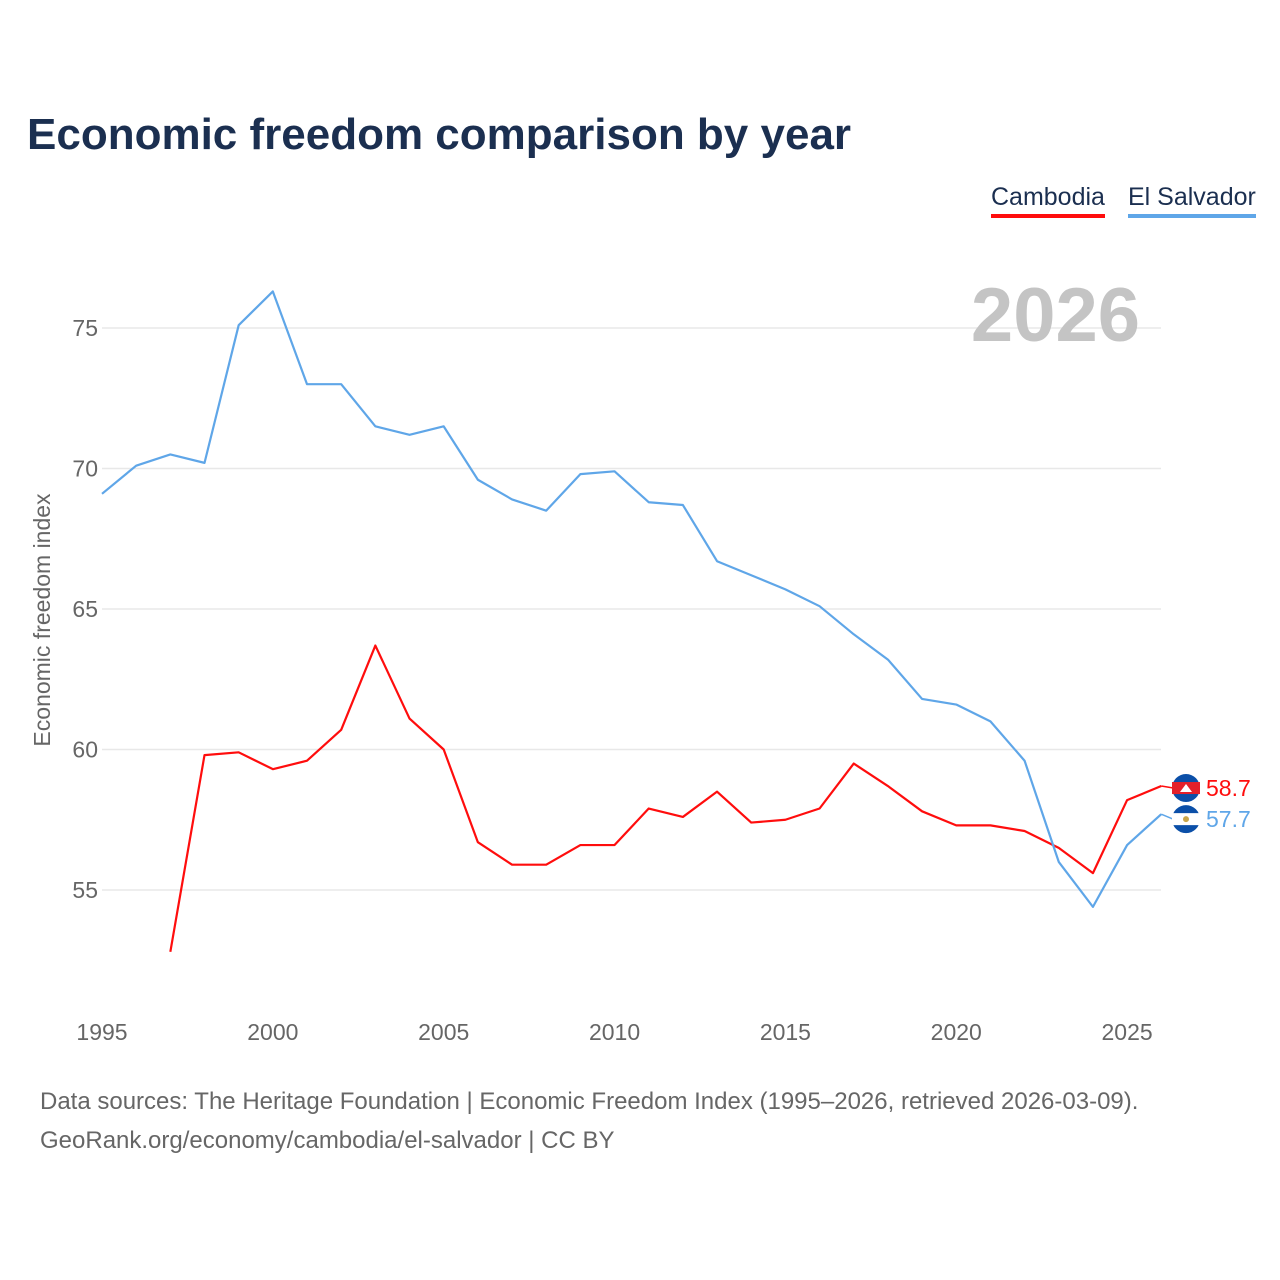 Image resolution: width=1280 pixels, height=1280 pixels. I want to click on end-value-label: 58.7, so click(1228, 788).